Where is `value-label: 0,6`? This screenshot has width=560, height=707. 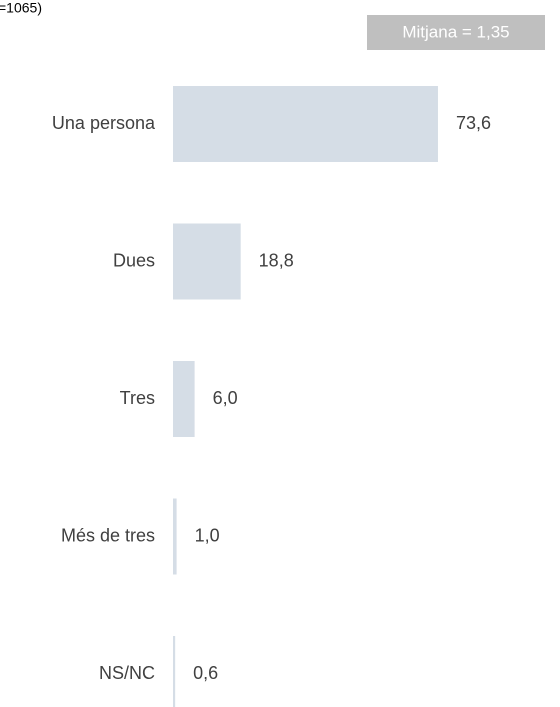
value-label: 0,6 is located at coordinates (205, 673).